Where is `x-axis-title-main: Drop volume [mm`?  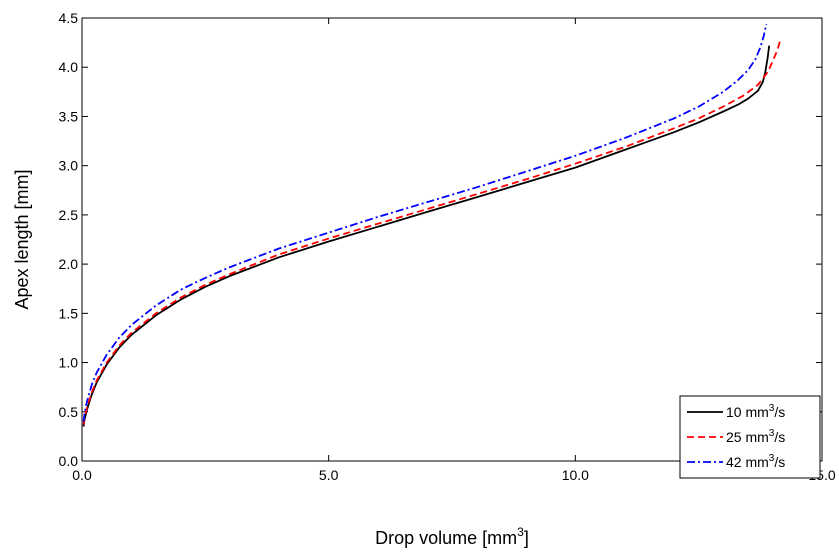
x-axis-title-main: Drop volume [mm is located at coordinates (446, 538).